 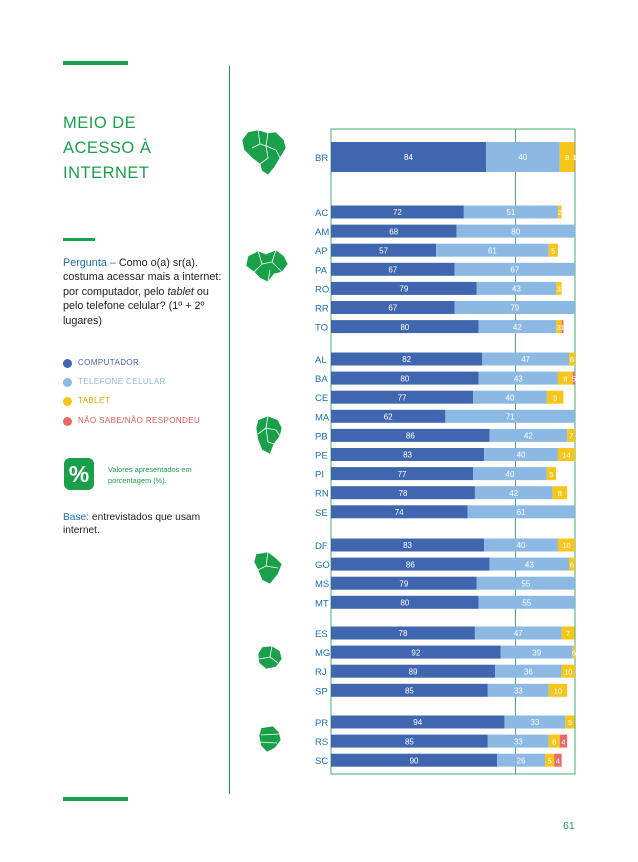 I want to click on bar-label-AP-s2: 5, so click(x=553, y=250).